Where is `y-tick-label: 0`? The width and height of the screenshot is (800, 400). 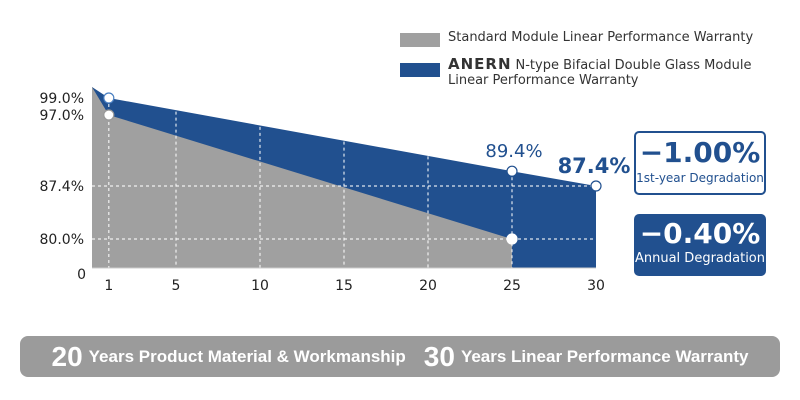 y-tick-label: 0 is located at coordinates (81, 275).